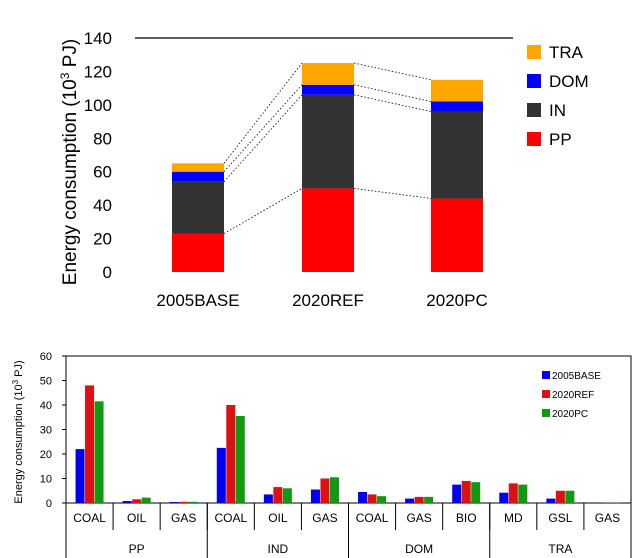 Image resolution: width=632 pixels, height=558 pixels. What do you see at coordinates (419, 499) in the screenshot?
I see `bottom-bar-7-2020REF` at bounding box center [419, 499].